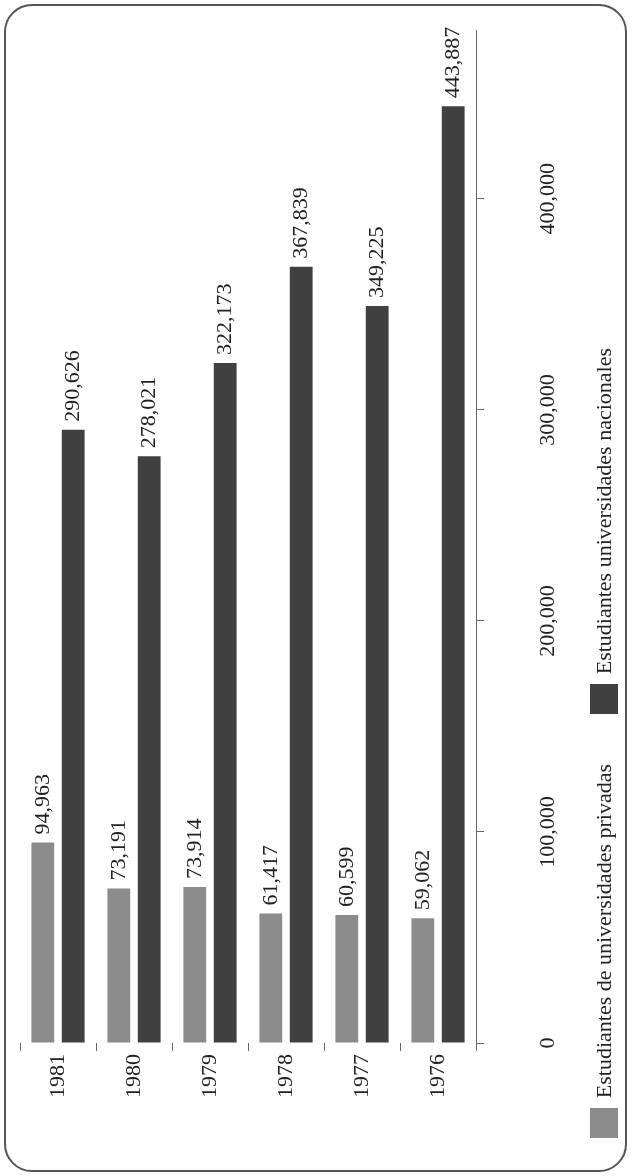 The image size is (631, 1176). Describe the element at coordinates (451, 62) in the screenshot. I see `data-label: 443,887` at that location.